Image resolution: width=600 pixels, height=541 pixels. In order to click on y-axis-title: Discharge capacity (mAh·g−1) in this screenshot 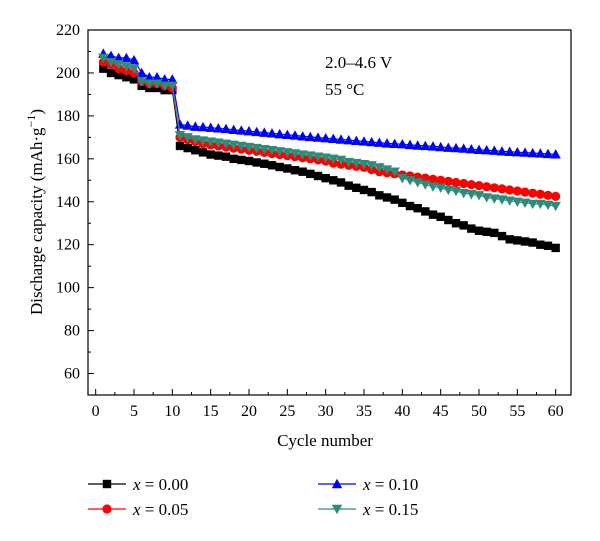, I will do `click(35, 212)`.